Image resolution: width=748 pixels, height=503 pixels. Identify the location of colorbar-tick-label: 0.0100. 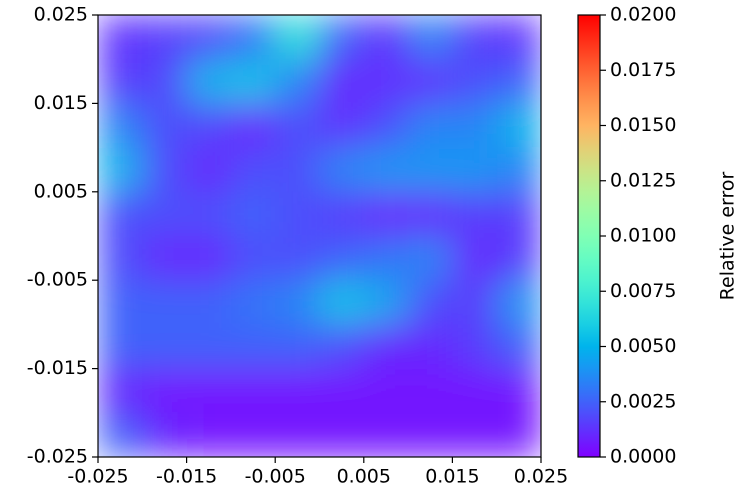
(643, 236).